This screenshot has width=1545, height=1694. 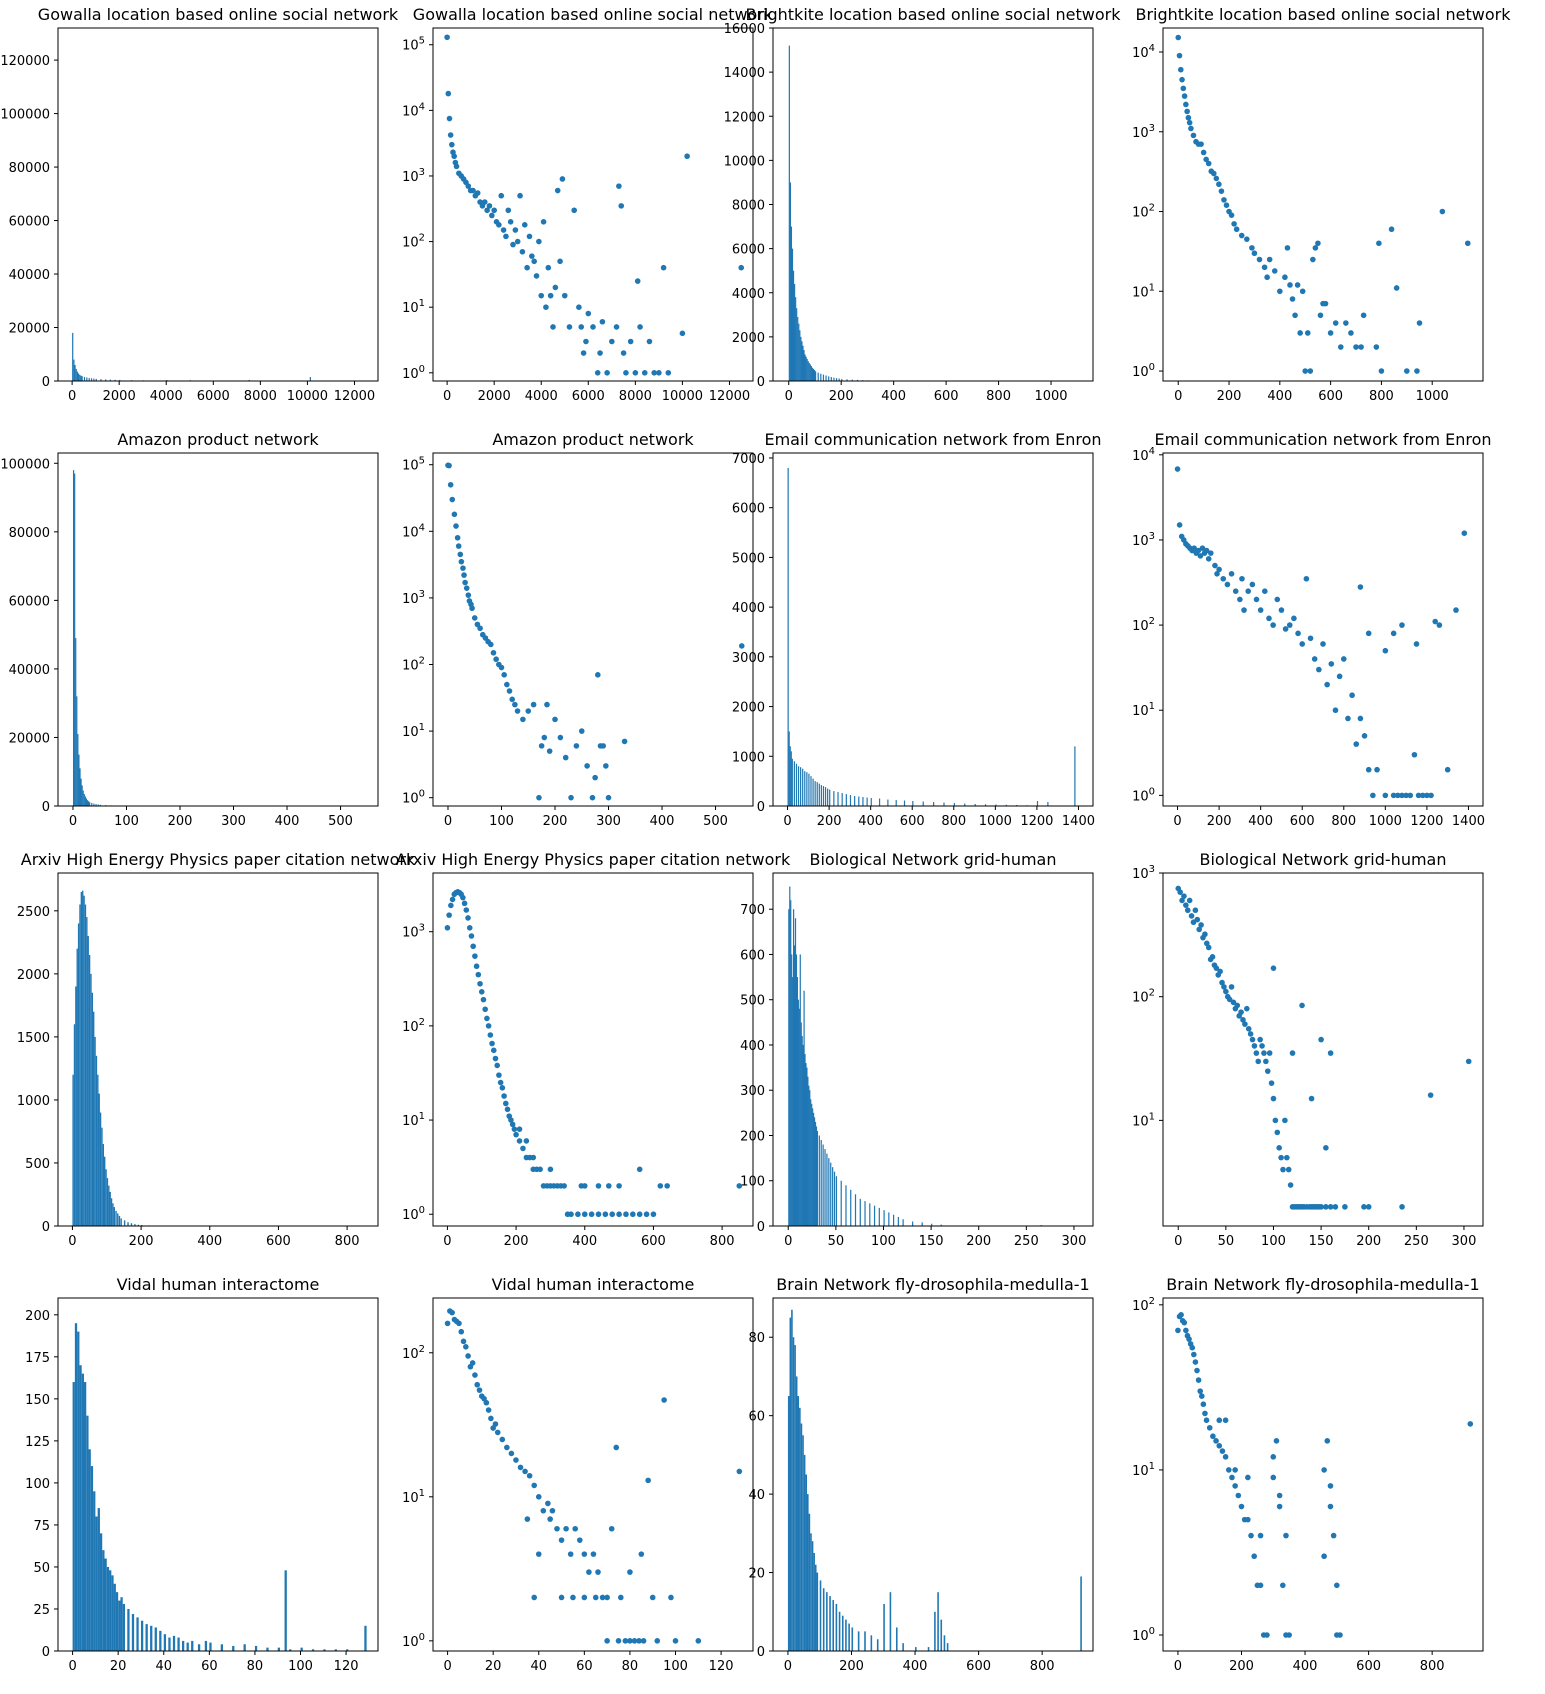 I want to click on x-tick-label: 200, so click(x=841, y=396).